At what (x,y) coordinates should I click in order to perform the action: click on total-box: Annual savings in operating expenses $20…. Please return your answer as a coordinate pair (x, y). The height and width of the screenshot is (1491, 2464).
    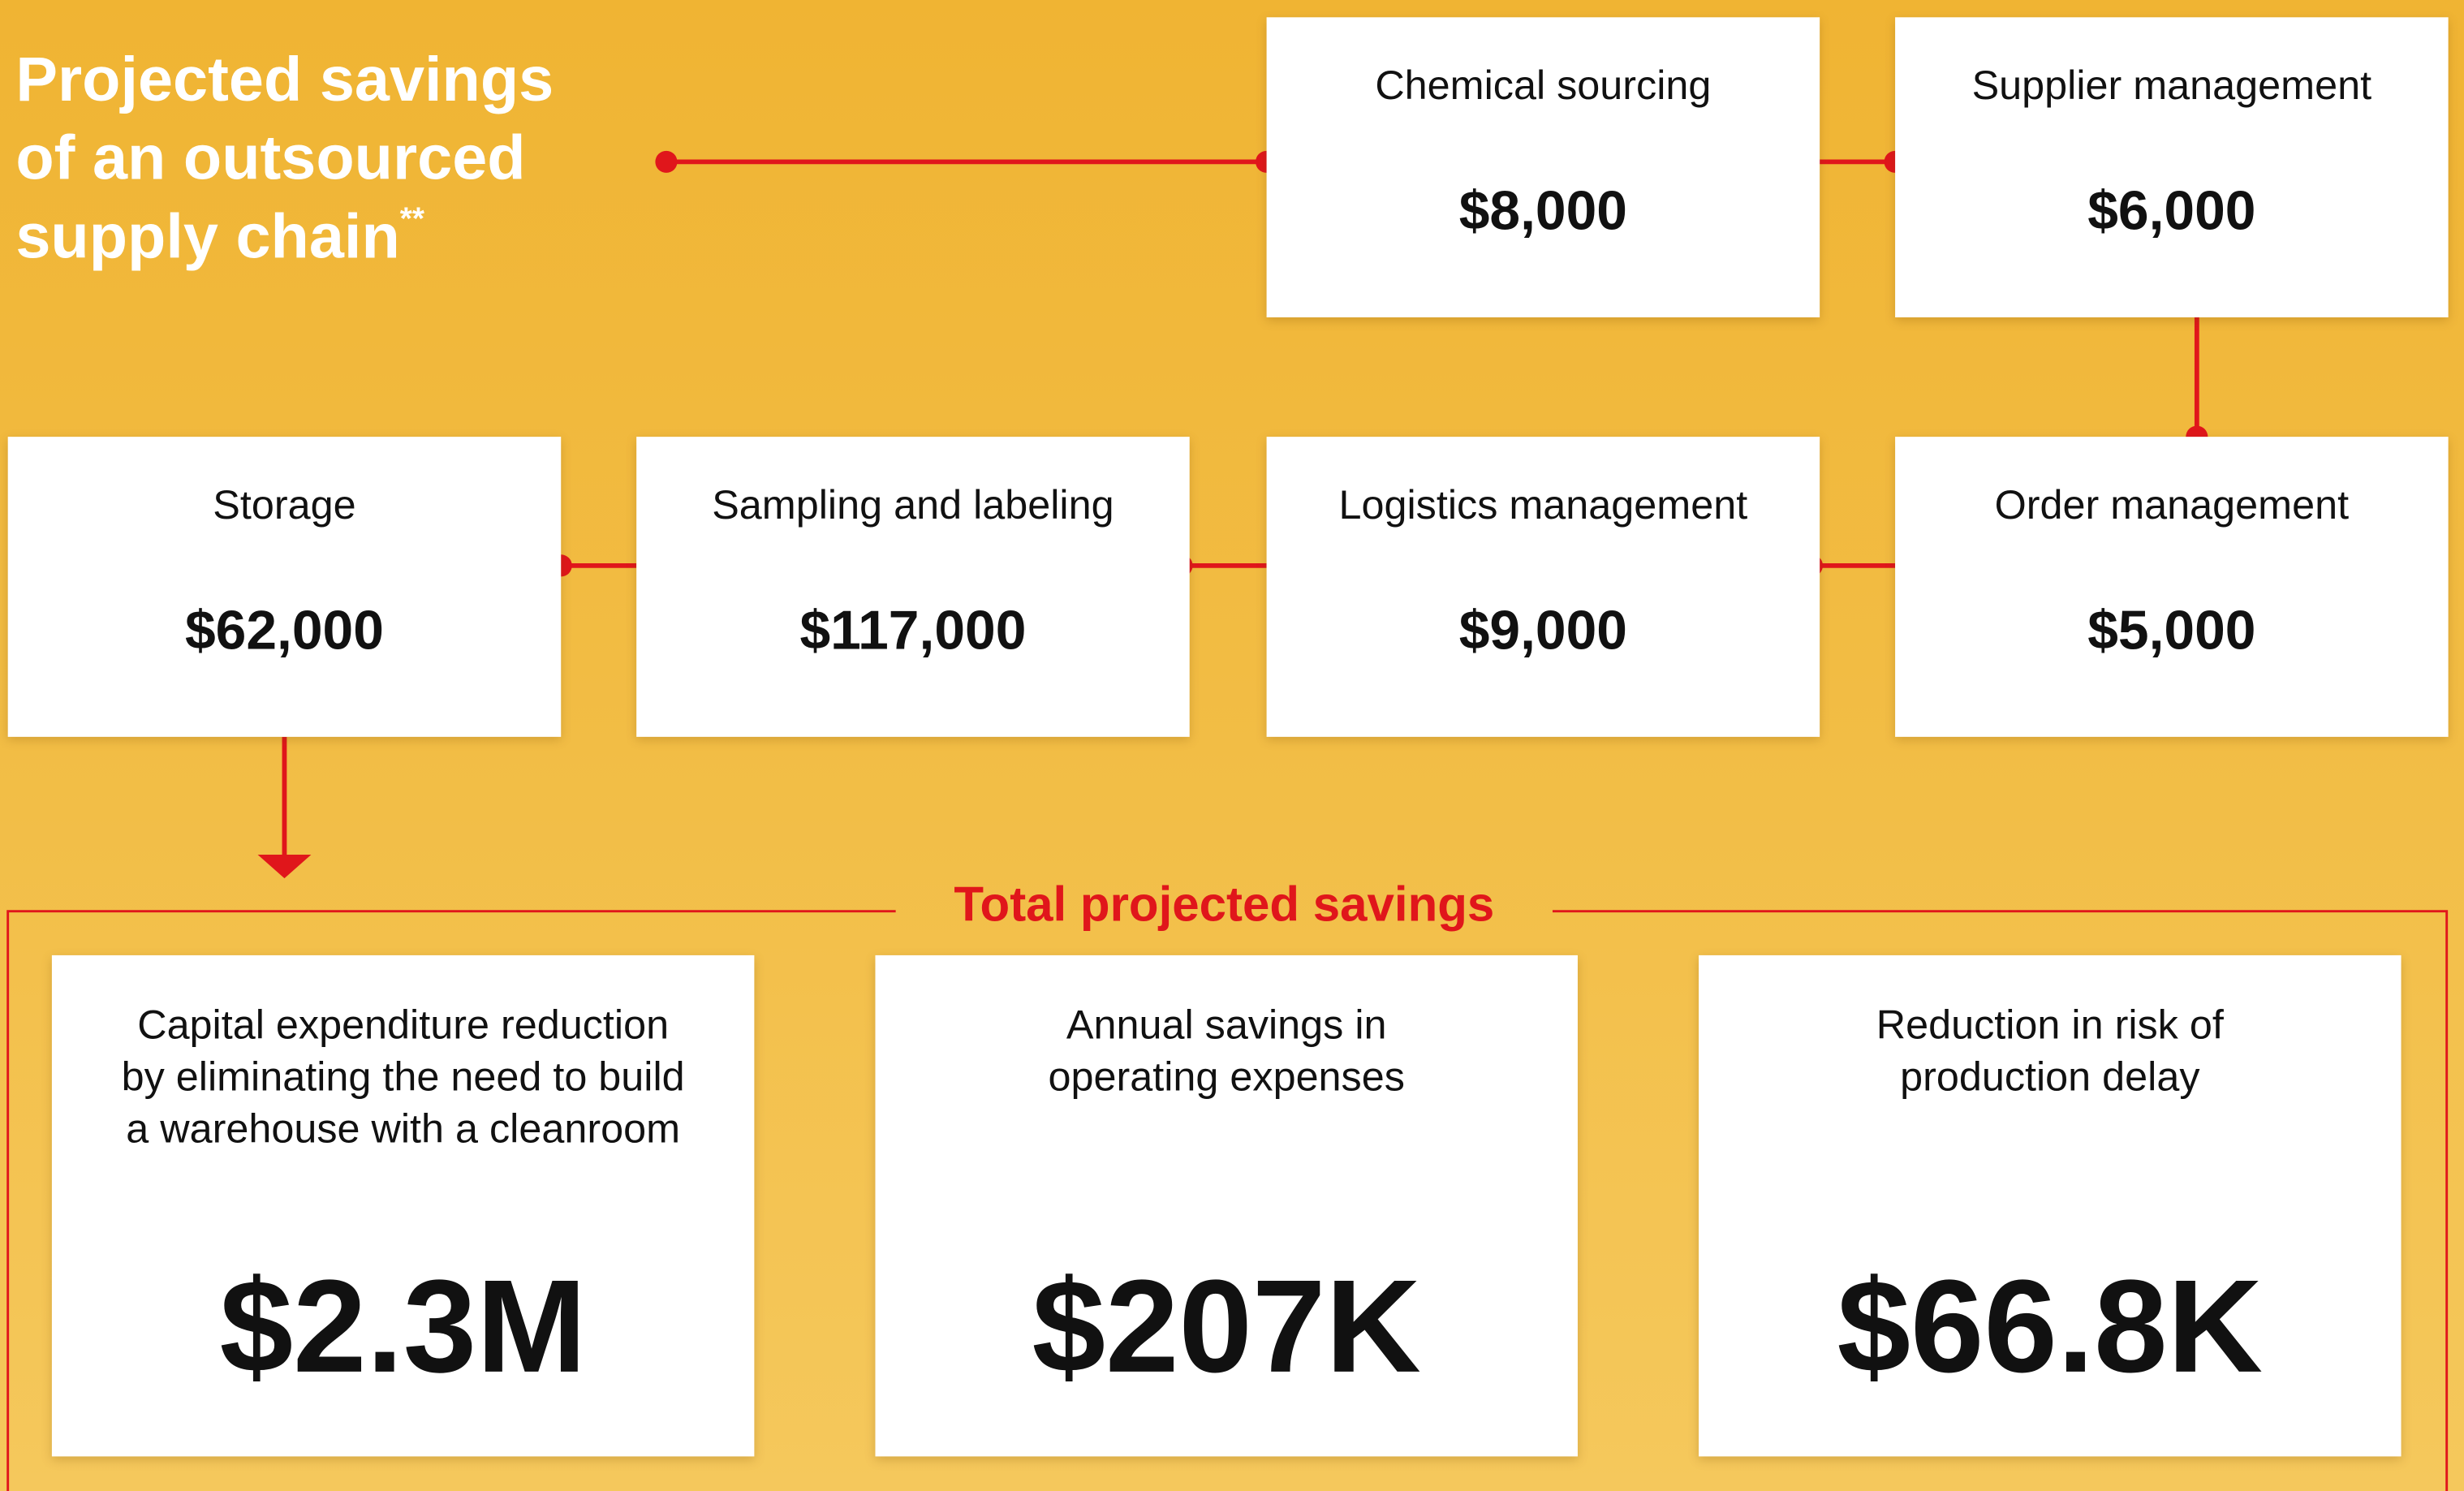
    Looking at the image, I should click on (1227, 1205).